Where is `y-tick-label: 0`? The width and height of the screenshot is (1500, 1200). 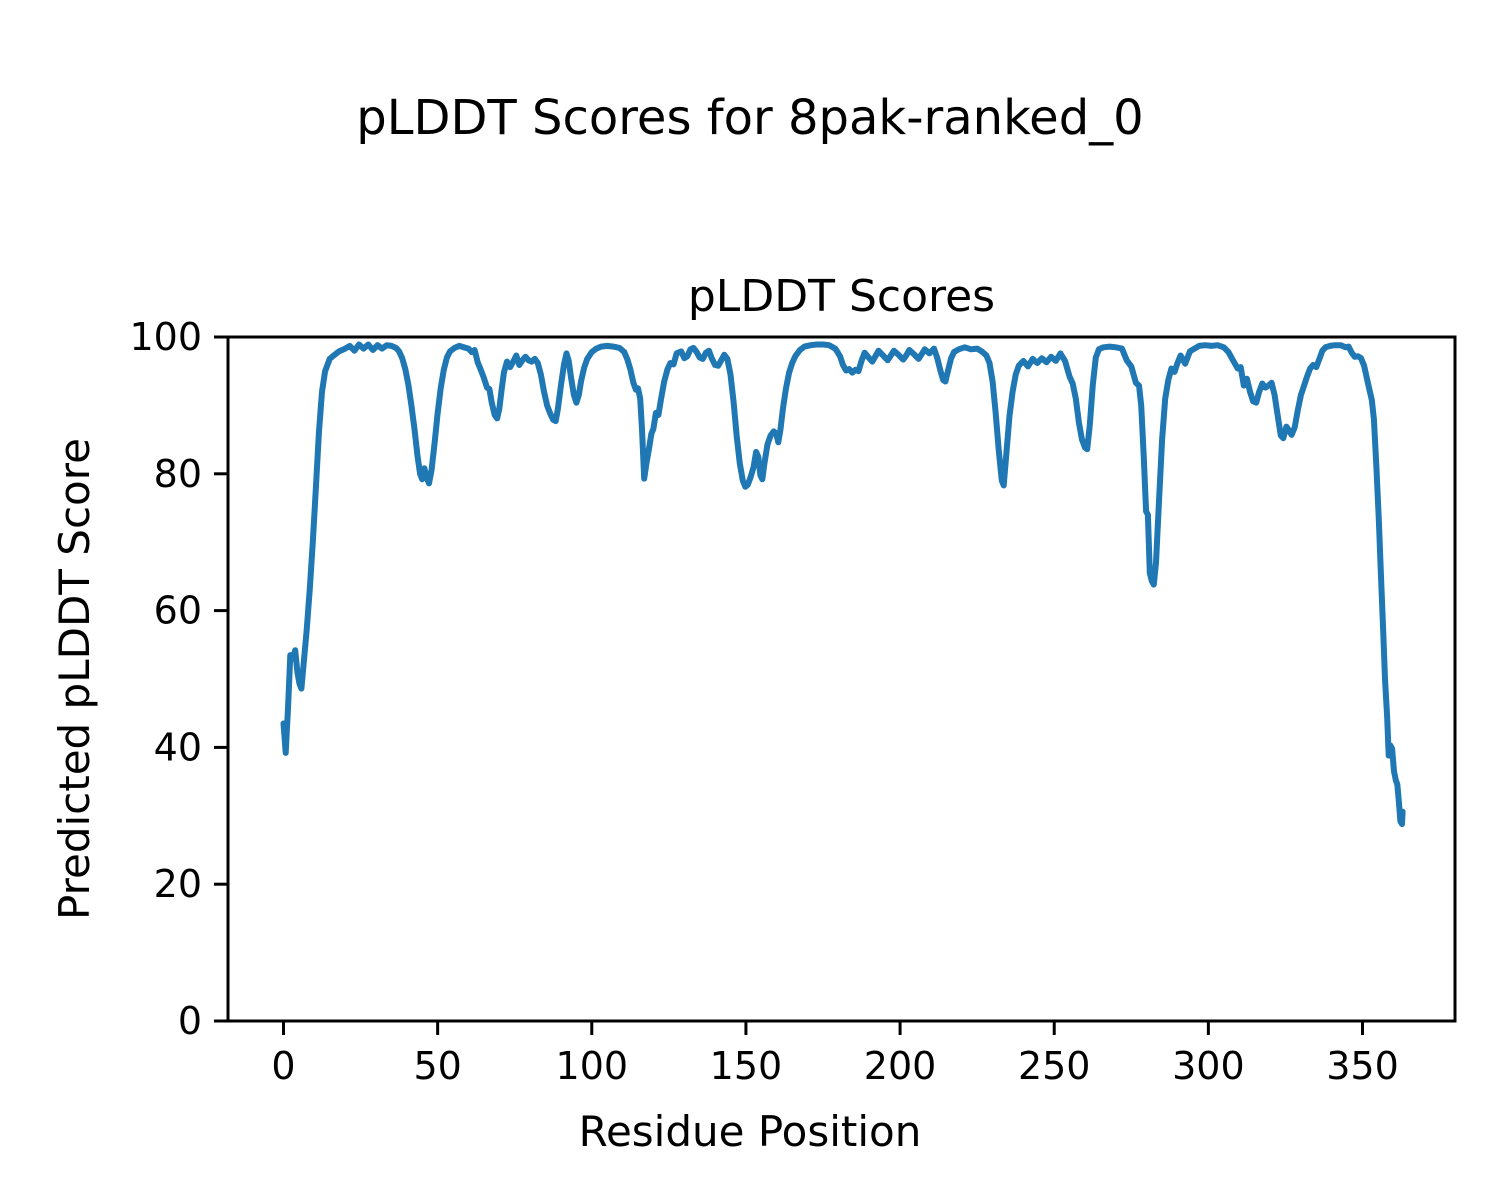
y-tick-label: 0 is located at coordinates (190, 1021).